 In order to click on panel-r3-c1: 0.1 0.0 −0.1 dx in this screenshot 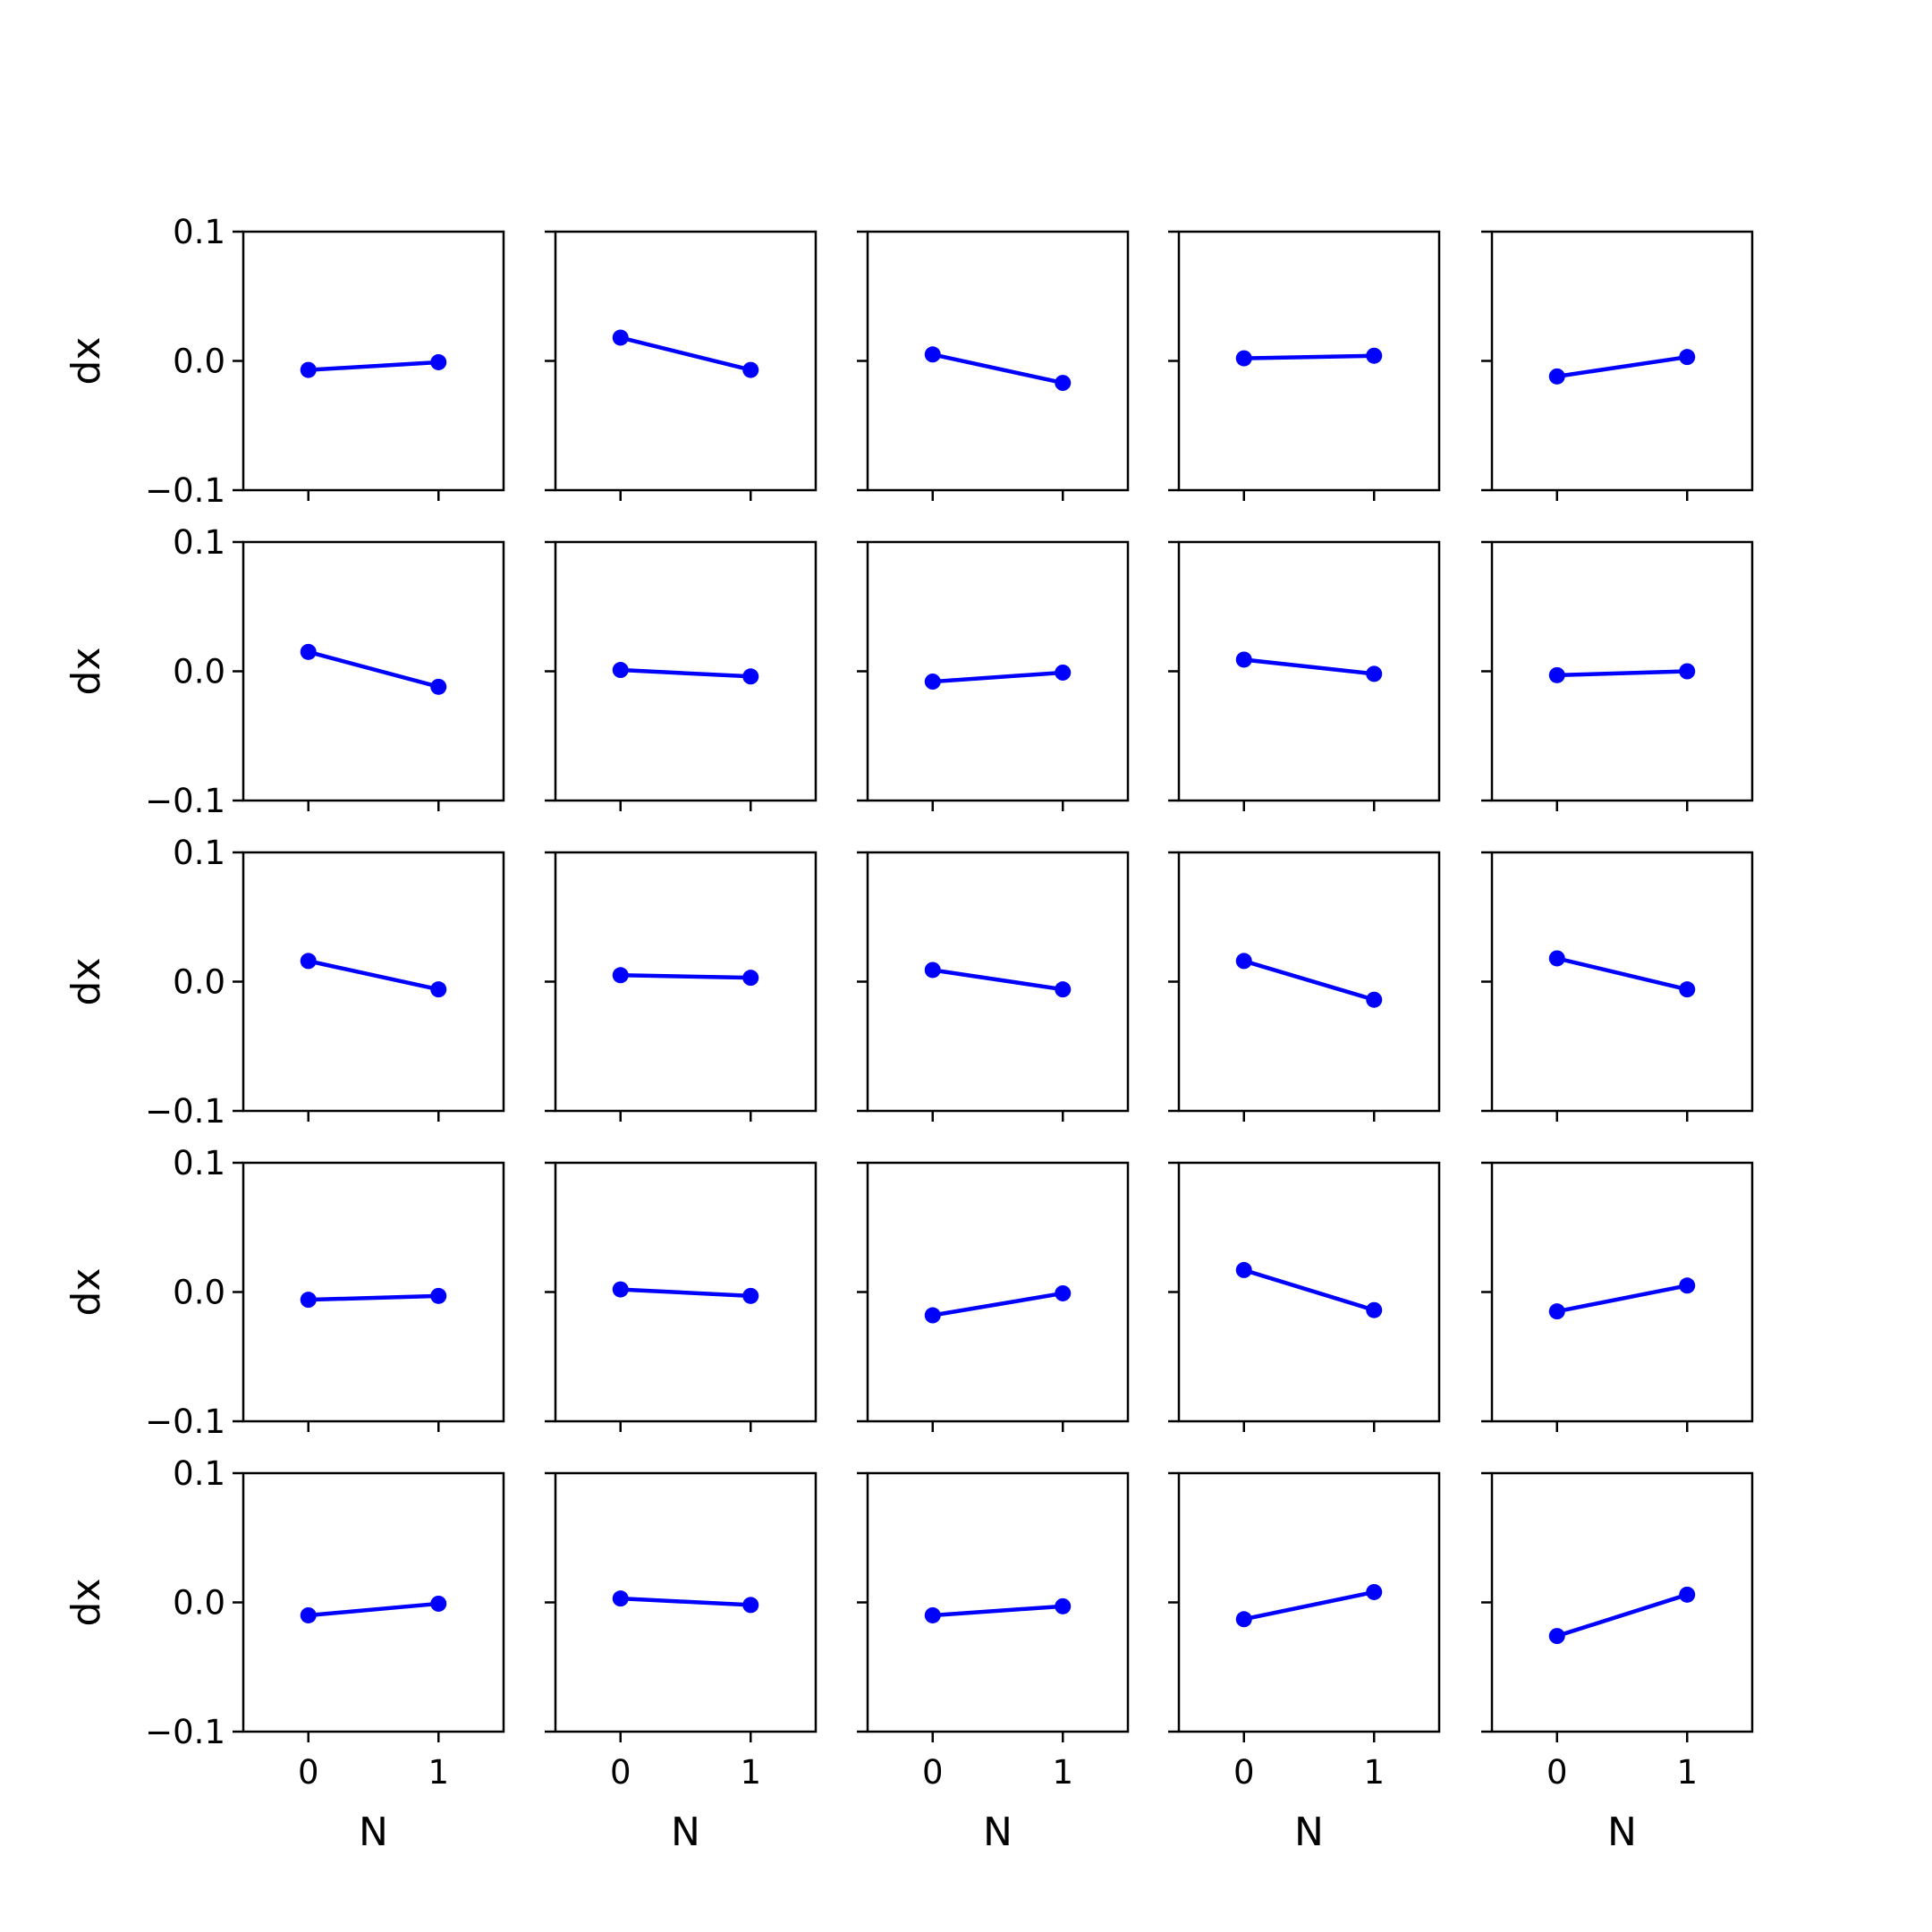, I will do `click(284, 982)`.